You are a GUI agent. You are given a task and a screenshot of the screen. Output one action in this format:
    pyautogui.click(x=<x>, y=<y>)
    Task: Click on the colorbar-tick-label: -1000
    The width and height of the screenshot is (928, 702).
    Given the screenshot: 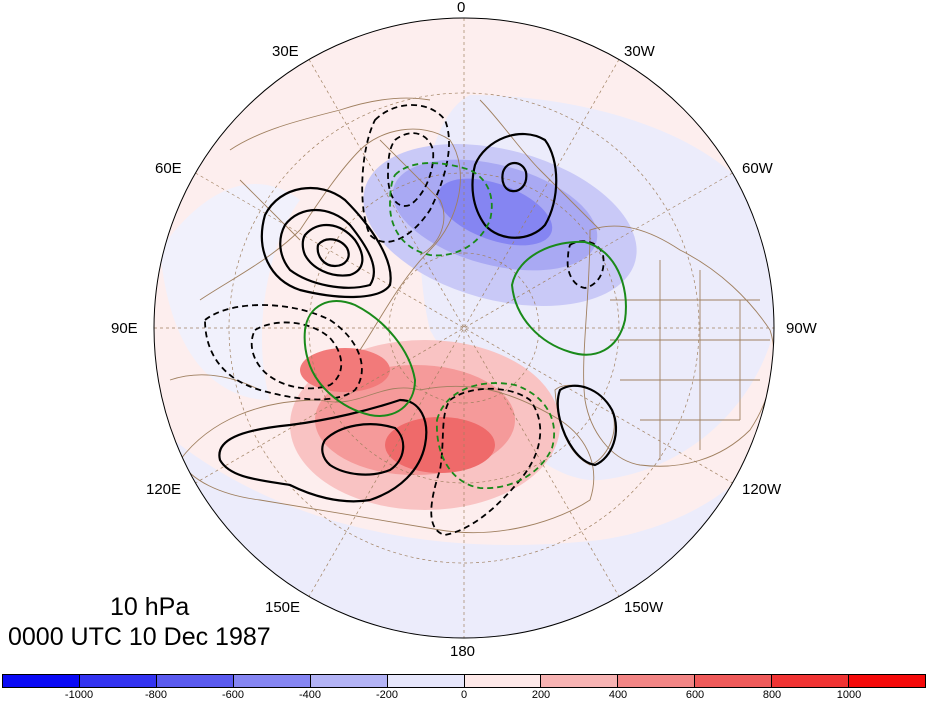 What is the action you would take?
    pyautogui.click(x=79, y=695)
    